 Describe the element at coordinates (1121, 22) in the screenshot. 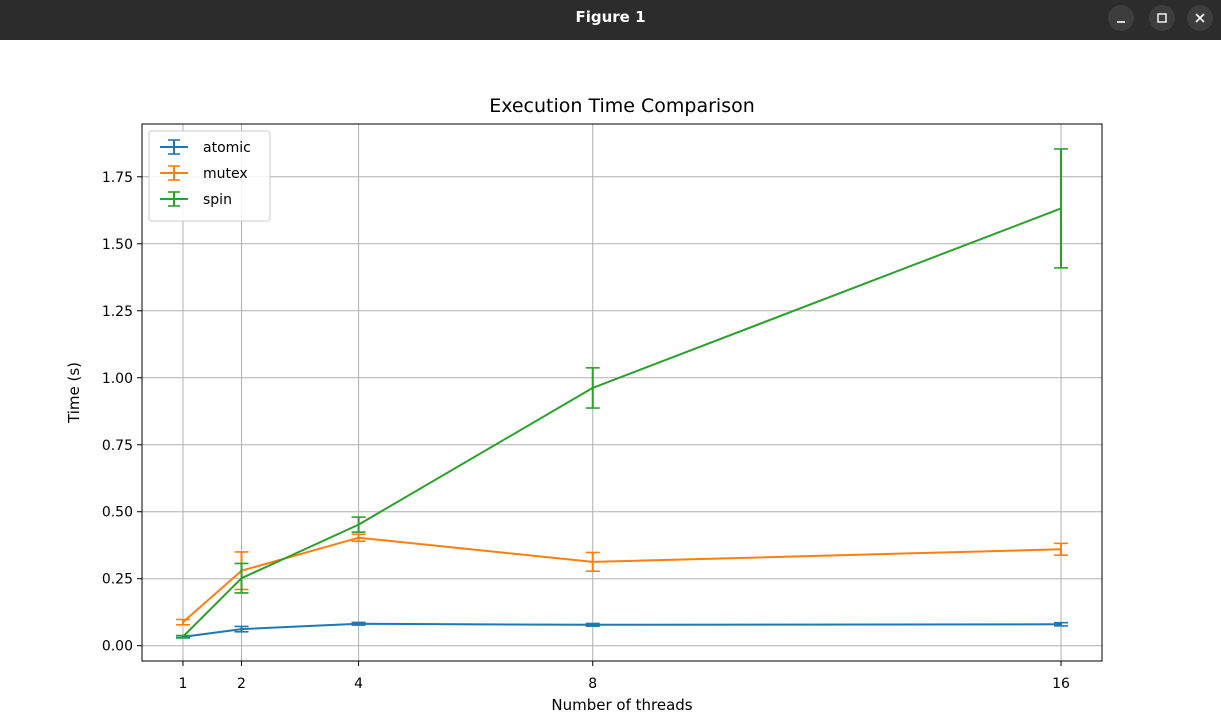

I see `minimize-icon` at that location.